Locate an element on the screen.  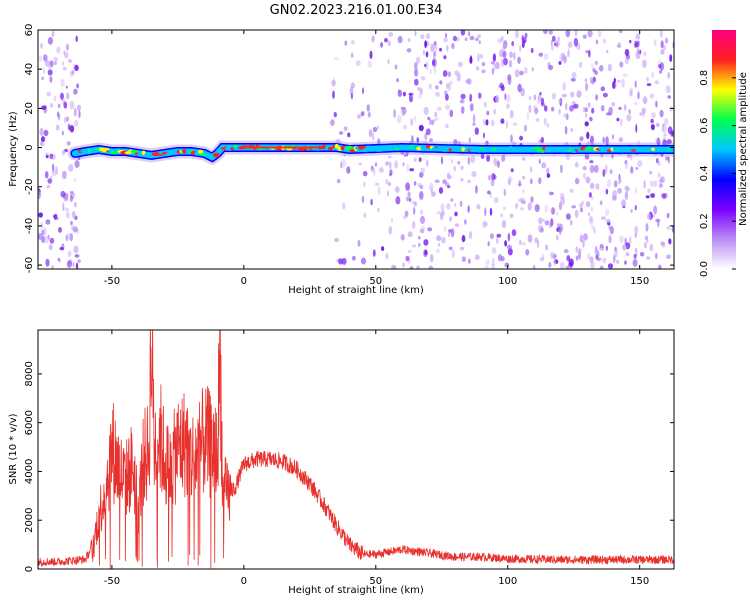
y-tick-label: -40 is located at coordinates (29, 226).